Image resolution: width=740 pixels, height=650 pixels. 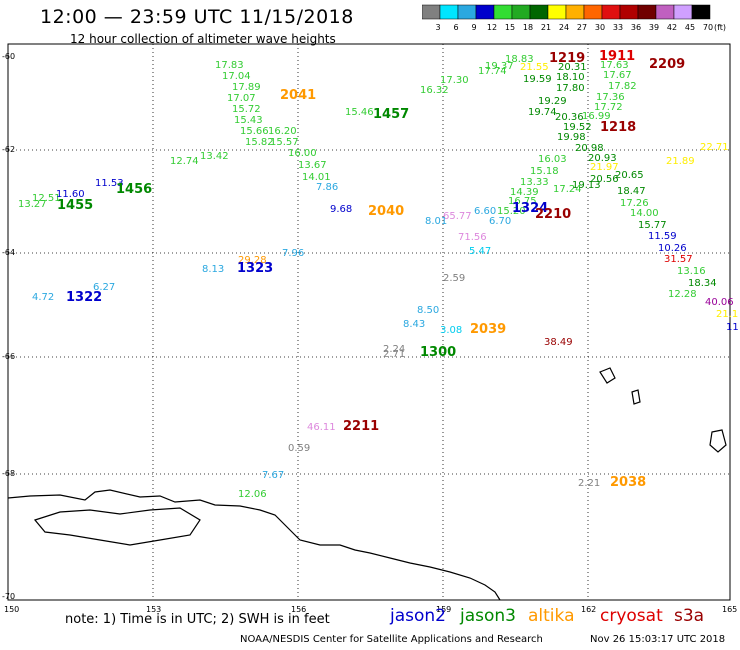 I want to click on lon-label: 165, so click(x=729, y=609).